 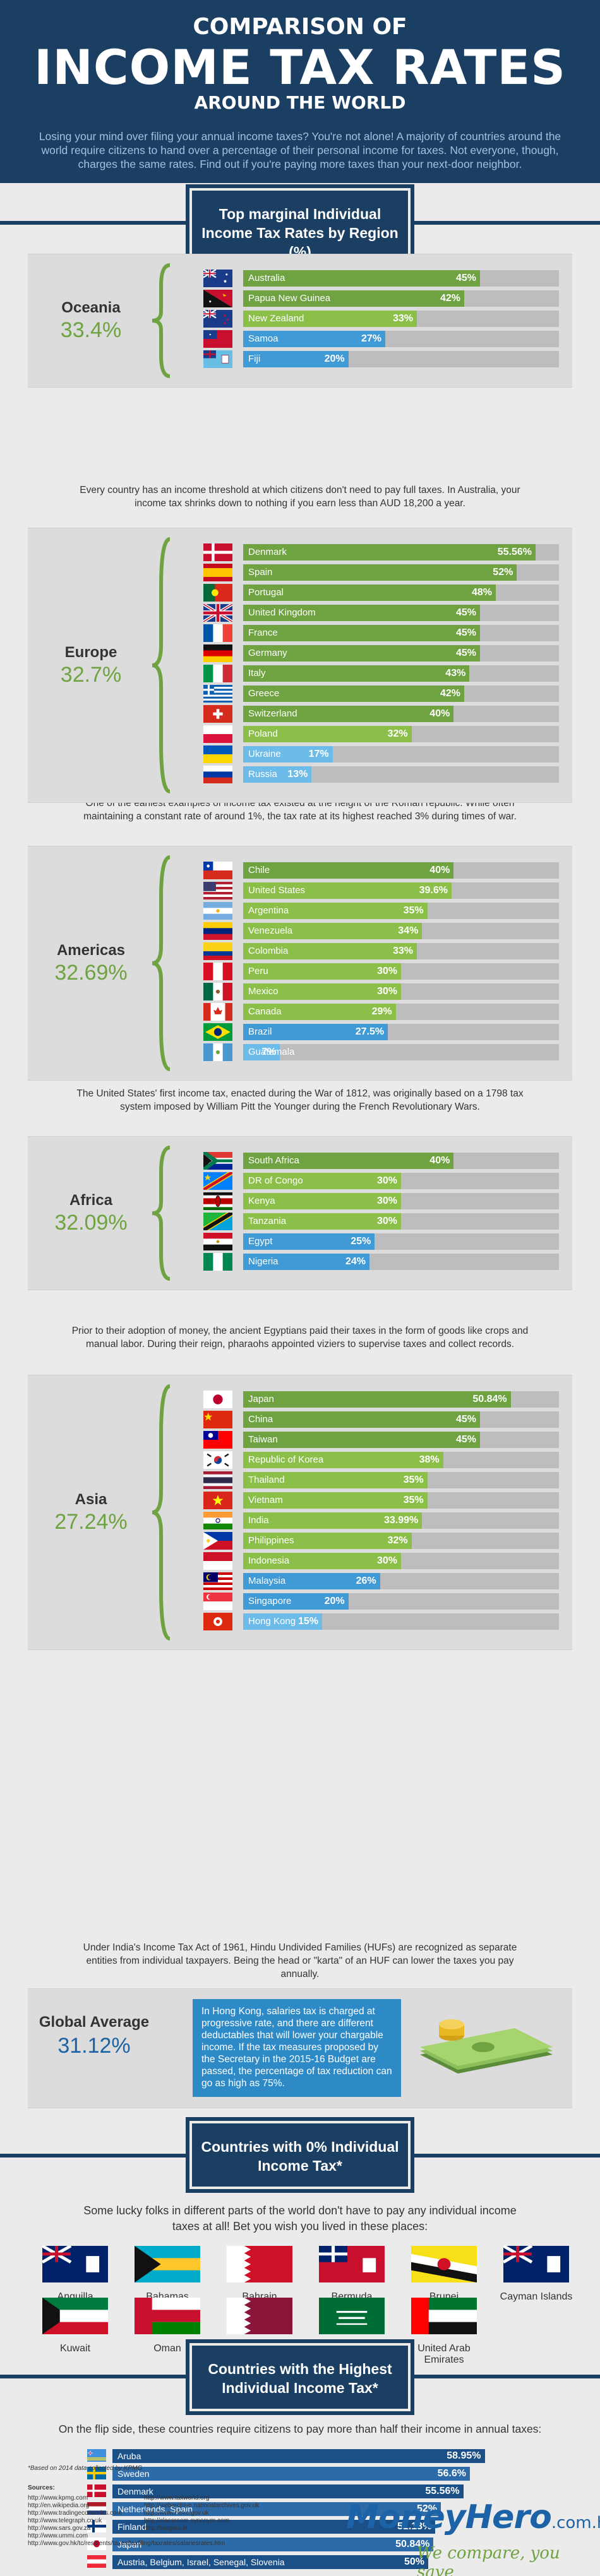 What do you see at coordinates (217, 1521) in the screenshot?
I see `india-flag-icon` at bounding box center [217, 1521].